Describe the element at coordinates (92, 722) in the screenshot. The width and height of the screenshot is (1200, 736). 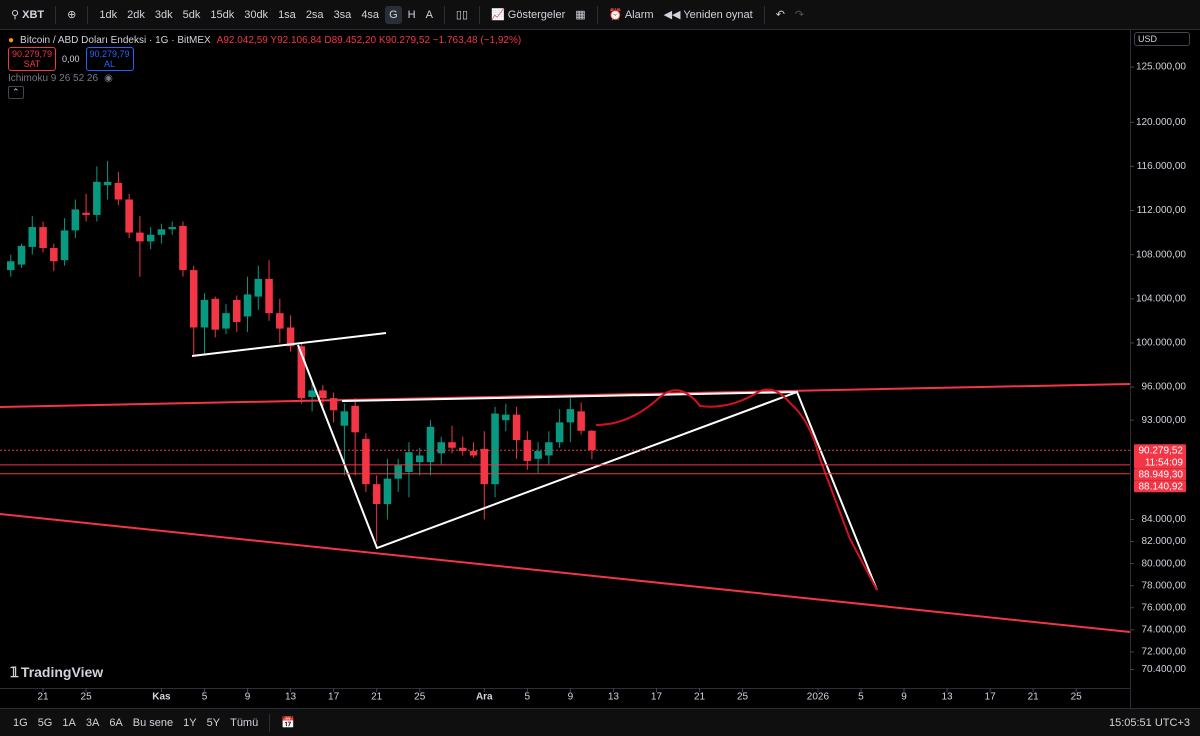
I see `range-button: 3A` at that location.